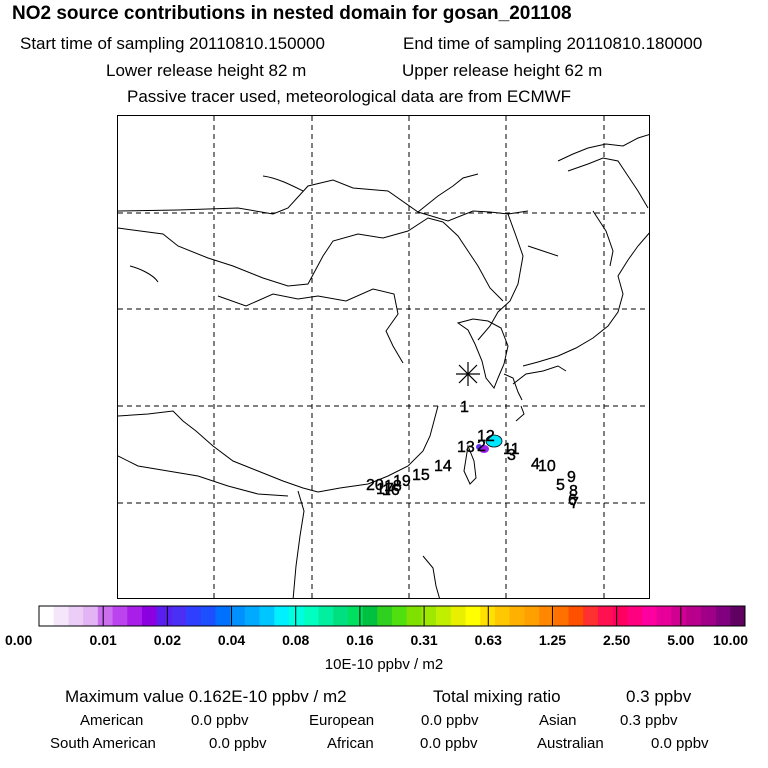  Describe the element at coordinates (384, 664) in the screenshot. I see `colorbar-unit: 10E-10 ppbv / m2` at that location.